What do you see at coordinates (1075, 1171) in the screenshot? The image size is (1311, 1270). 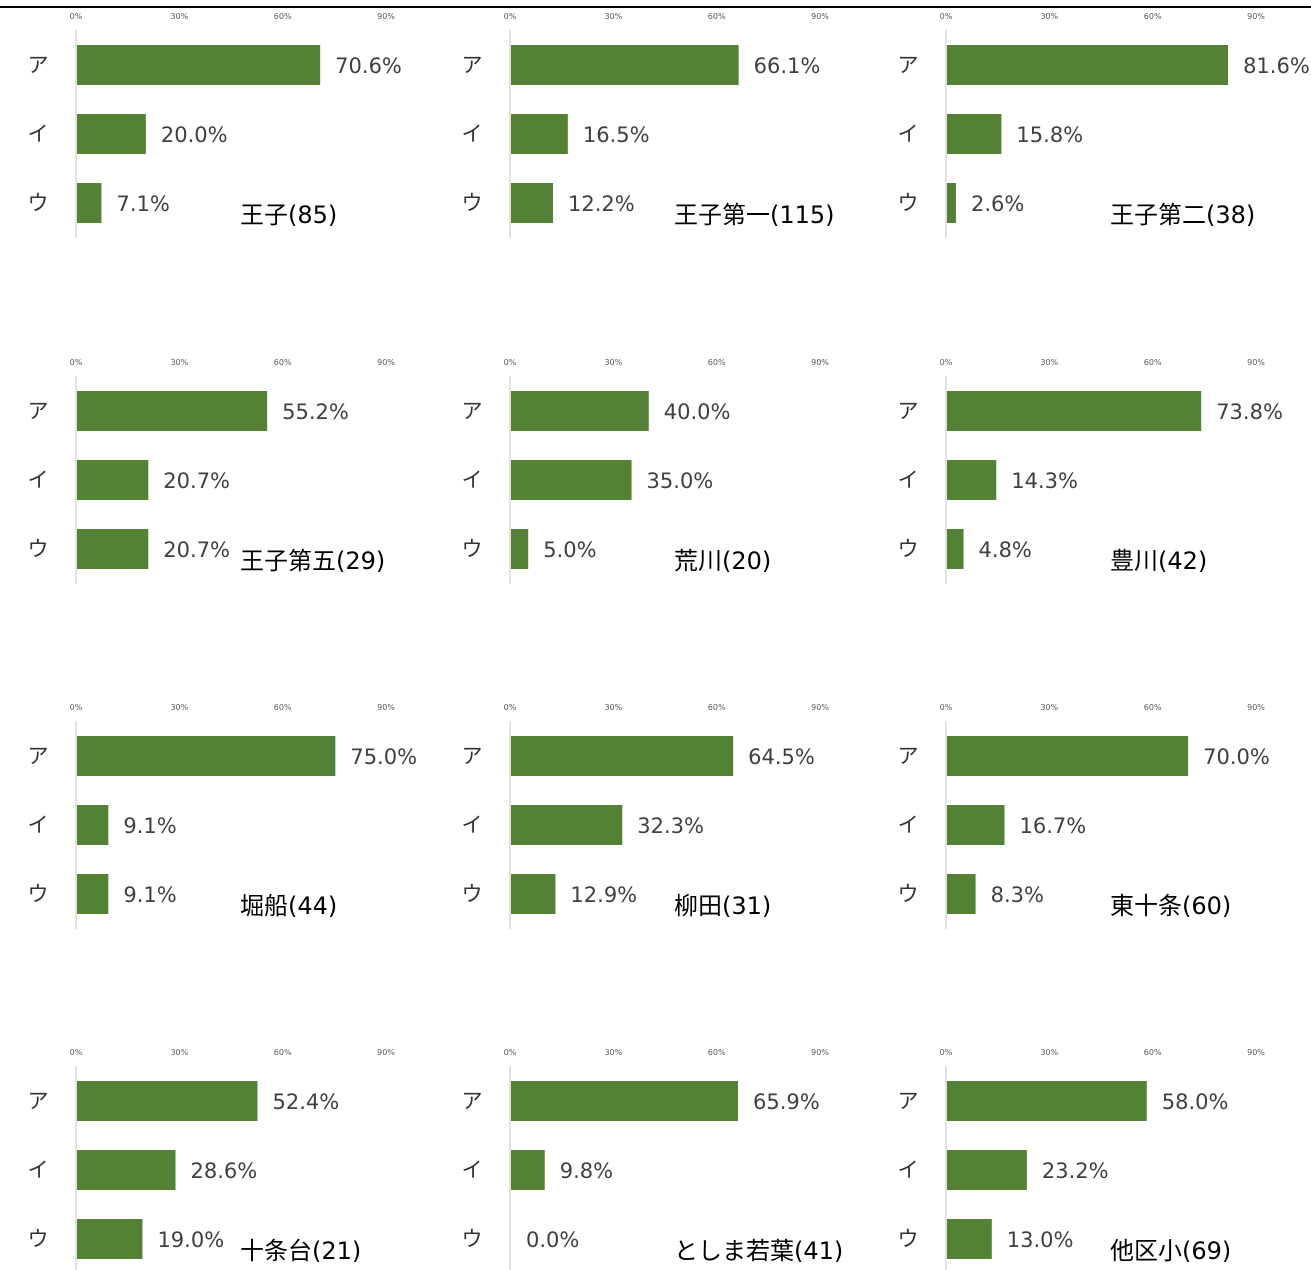 I see `data-label: 23.2%` at bounding box center [1075, 1171].